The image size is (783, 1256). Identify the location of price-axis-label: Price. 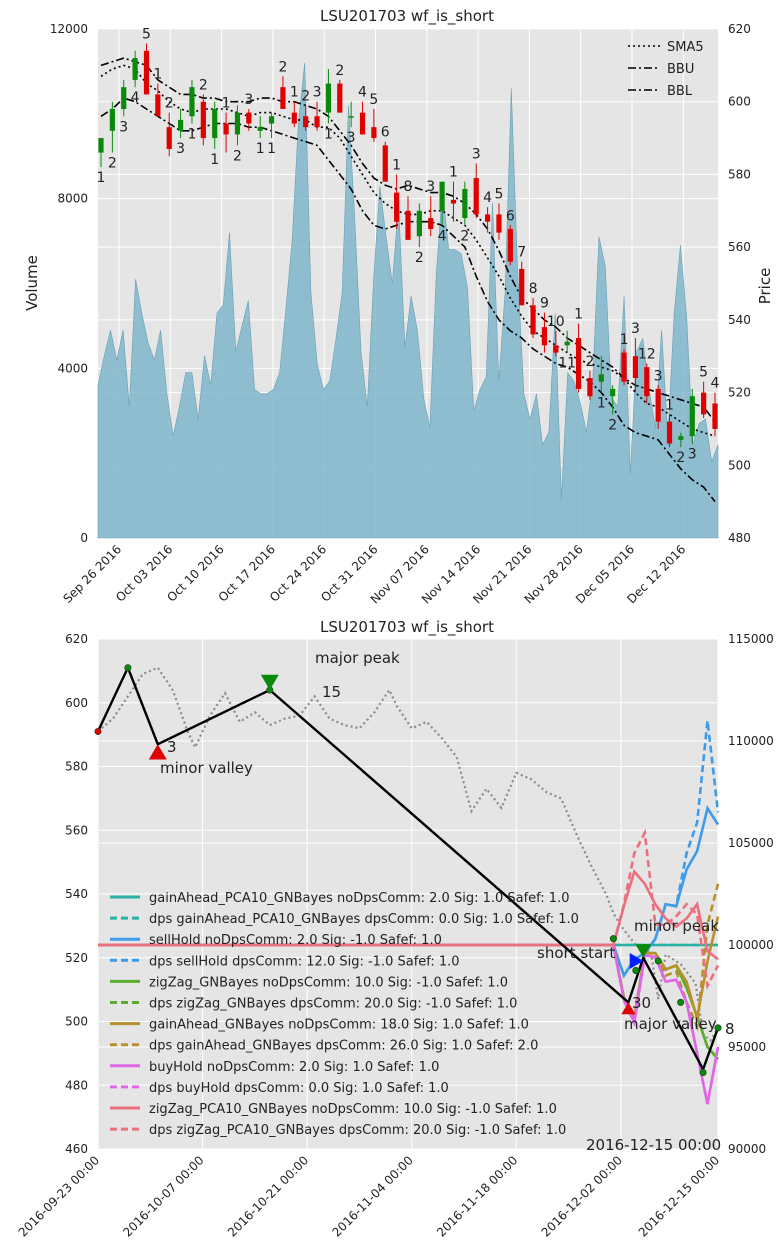
(765, 286).